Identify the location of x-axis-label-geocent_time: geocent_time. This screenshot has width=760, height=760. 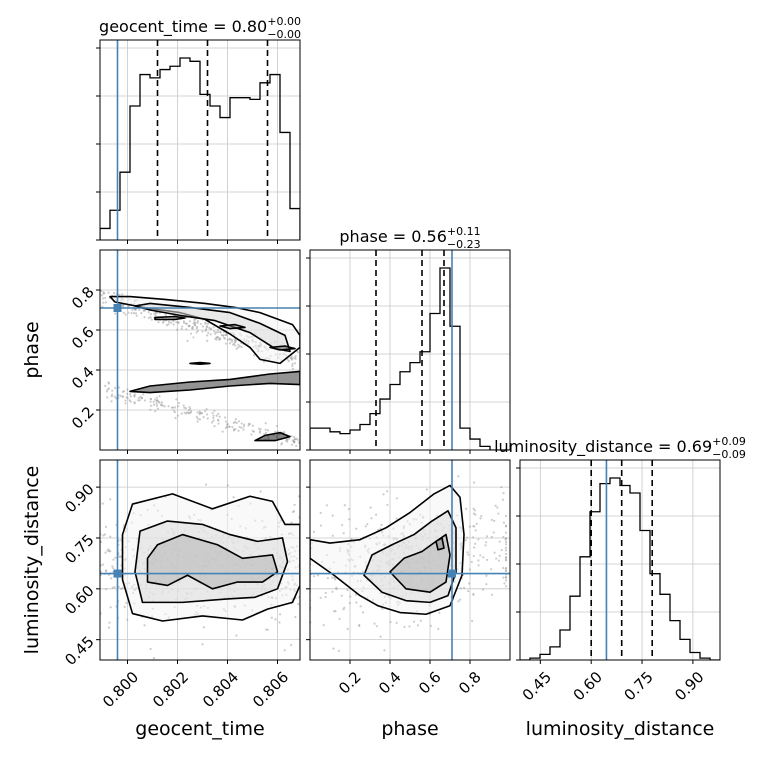
(199, 729).